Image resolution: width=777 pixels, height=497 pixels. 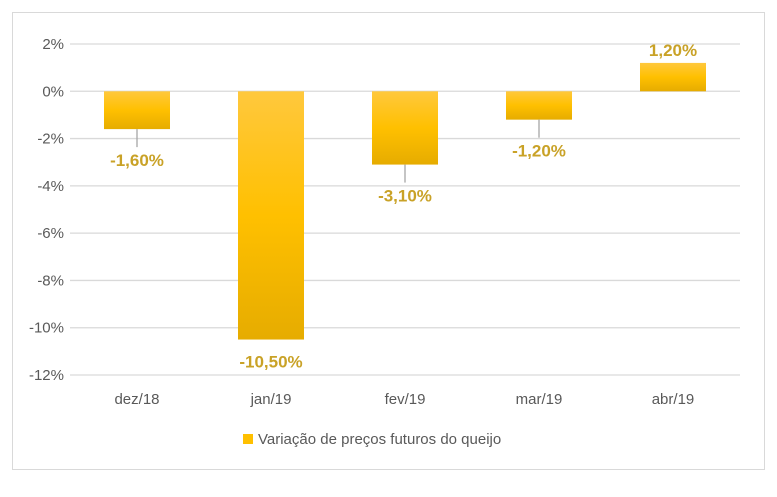 What do you see at coordinates (248, 439) in the screenshot?
I see `legend-swatch` at bounding box center [248, 439].